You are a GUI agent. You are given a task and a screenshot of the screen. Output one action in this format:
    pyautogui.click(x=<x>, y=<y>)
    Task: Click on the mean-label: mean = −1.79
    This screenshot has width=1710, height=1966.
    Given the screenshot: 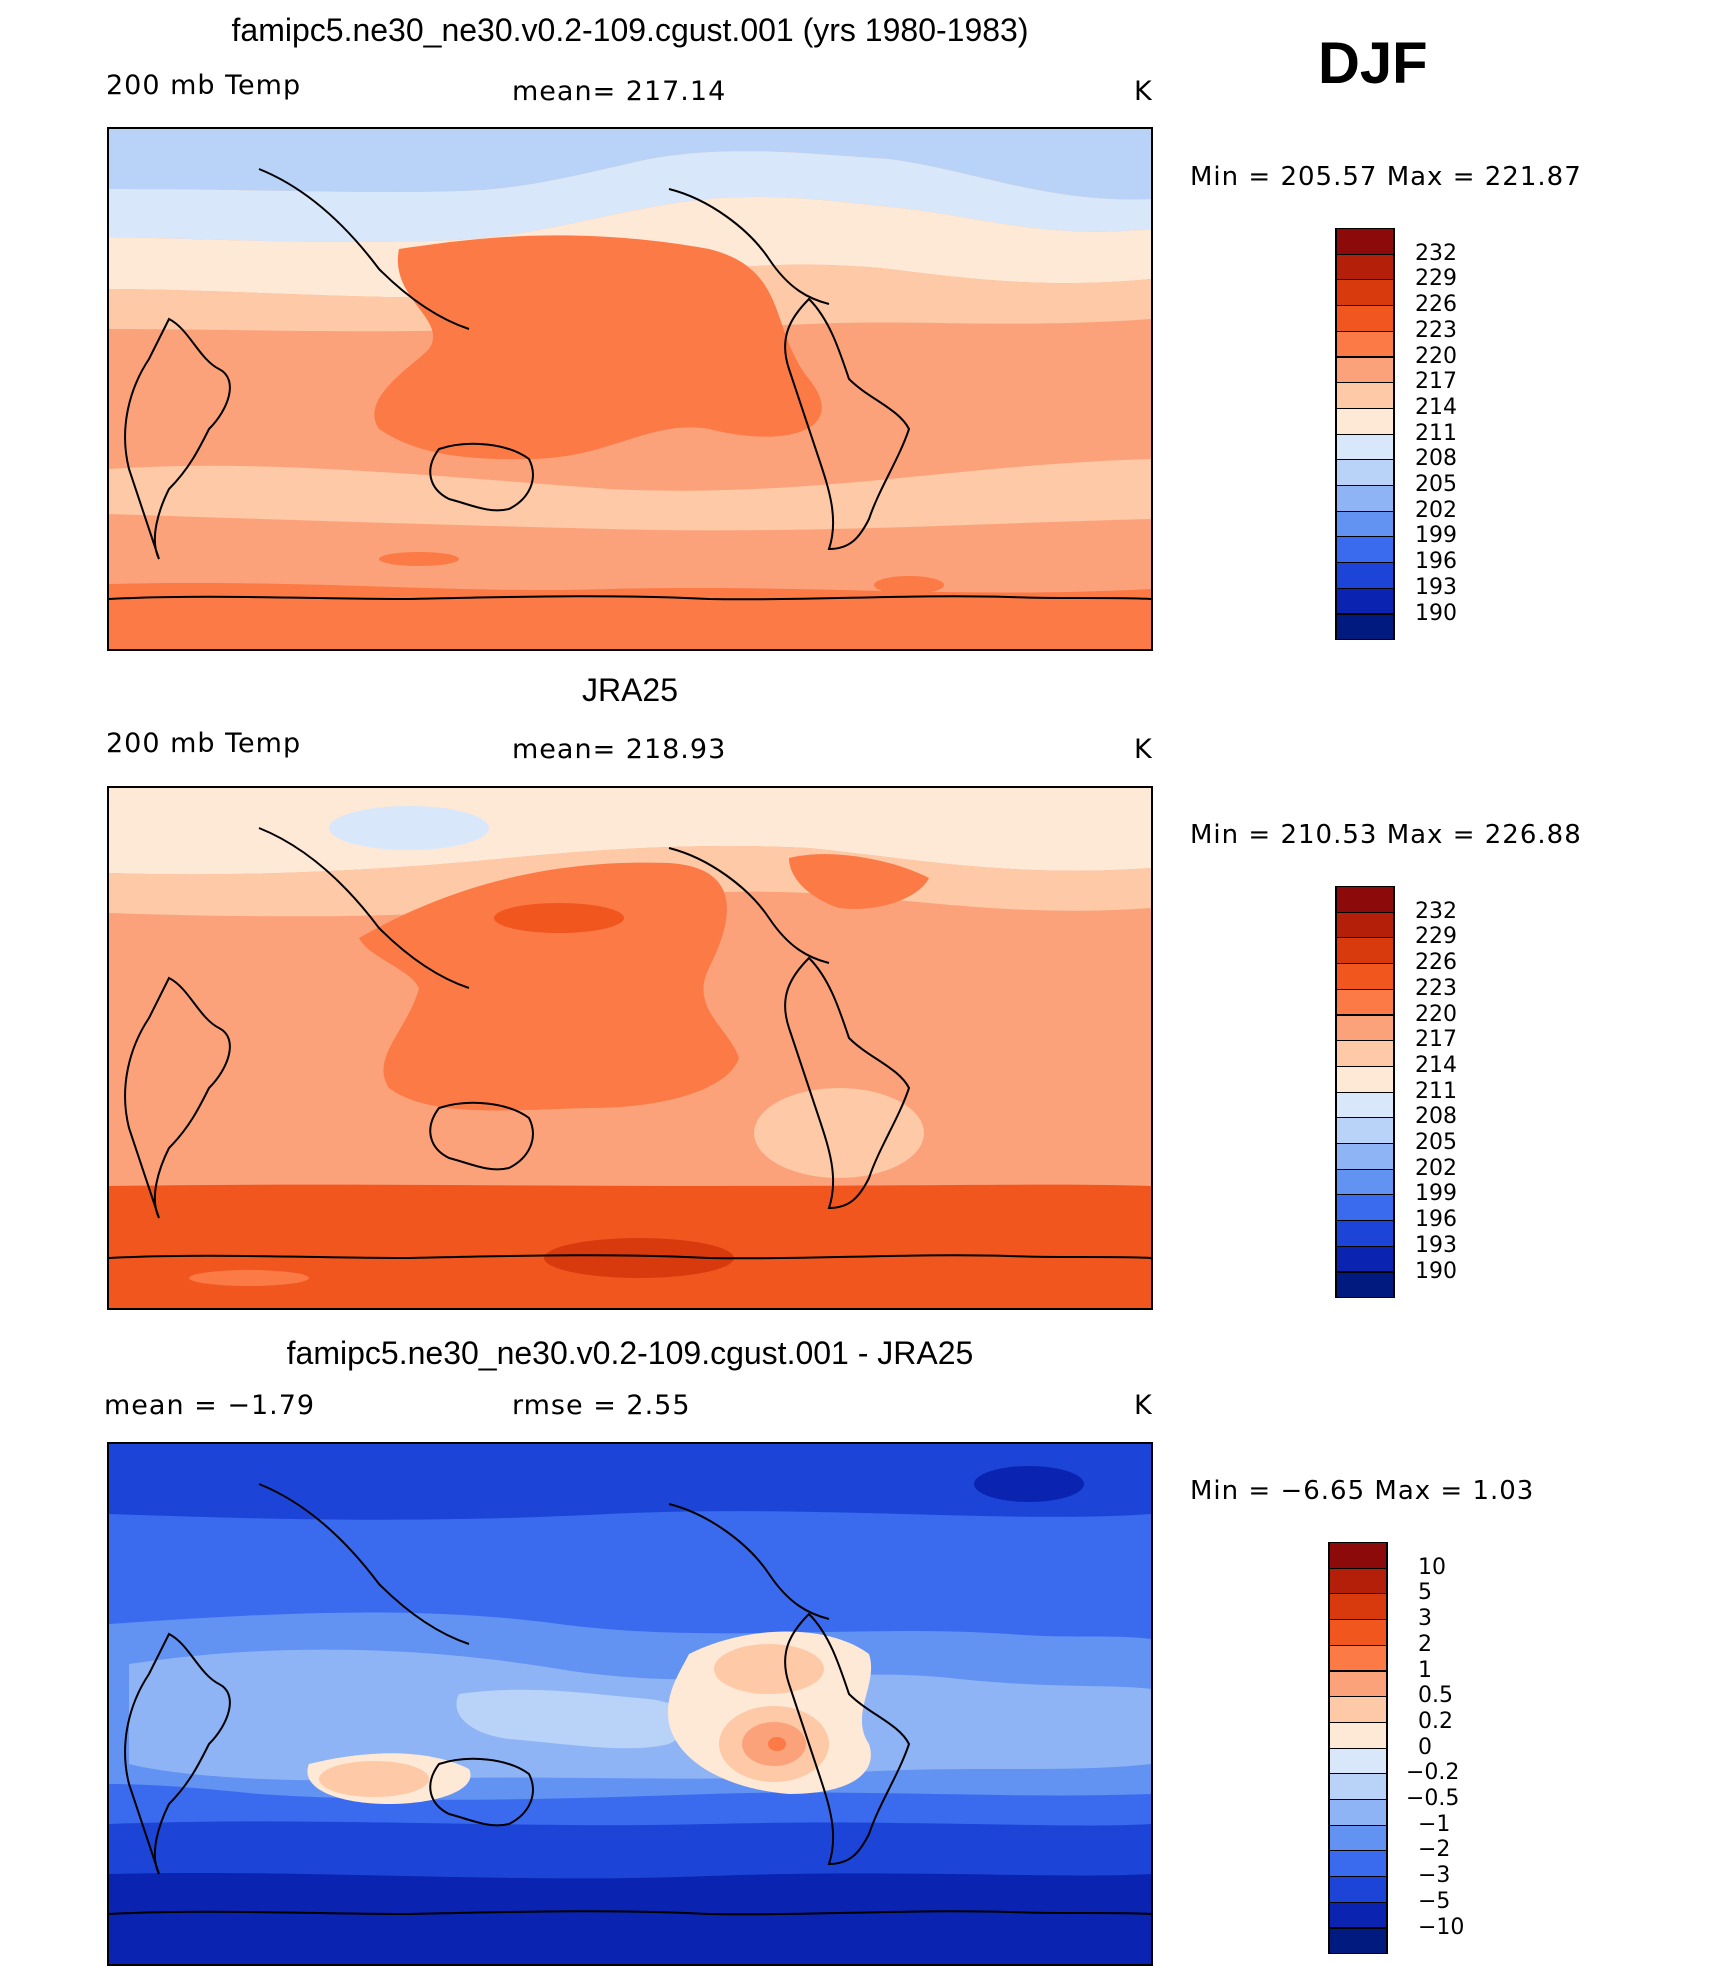 What is the action you would take?
    pyautogui.click(x=210, y=1405)
    